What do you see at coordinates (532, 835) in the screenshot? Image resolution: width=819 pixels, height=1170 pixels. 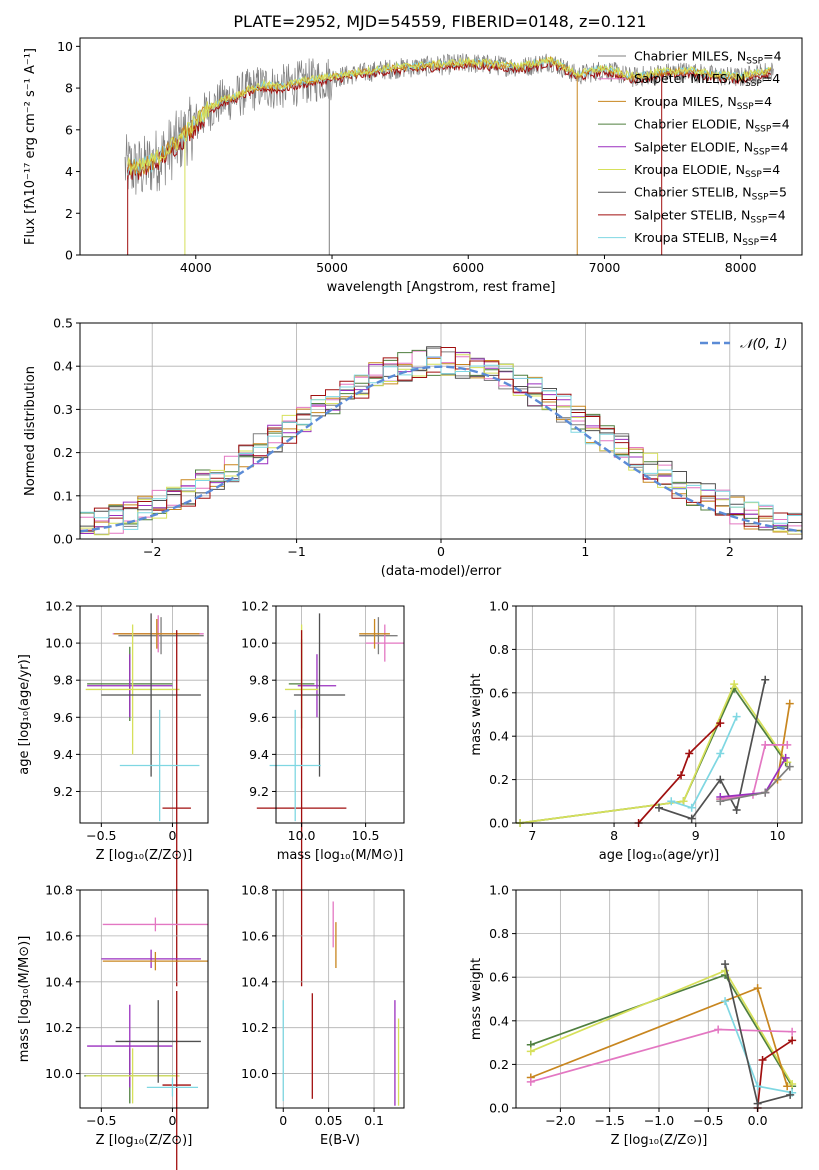 I see `x-tick-label: 7` at bounding box center [532, 835].